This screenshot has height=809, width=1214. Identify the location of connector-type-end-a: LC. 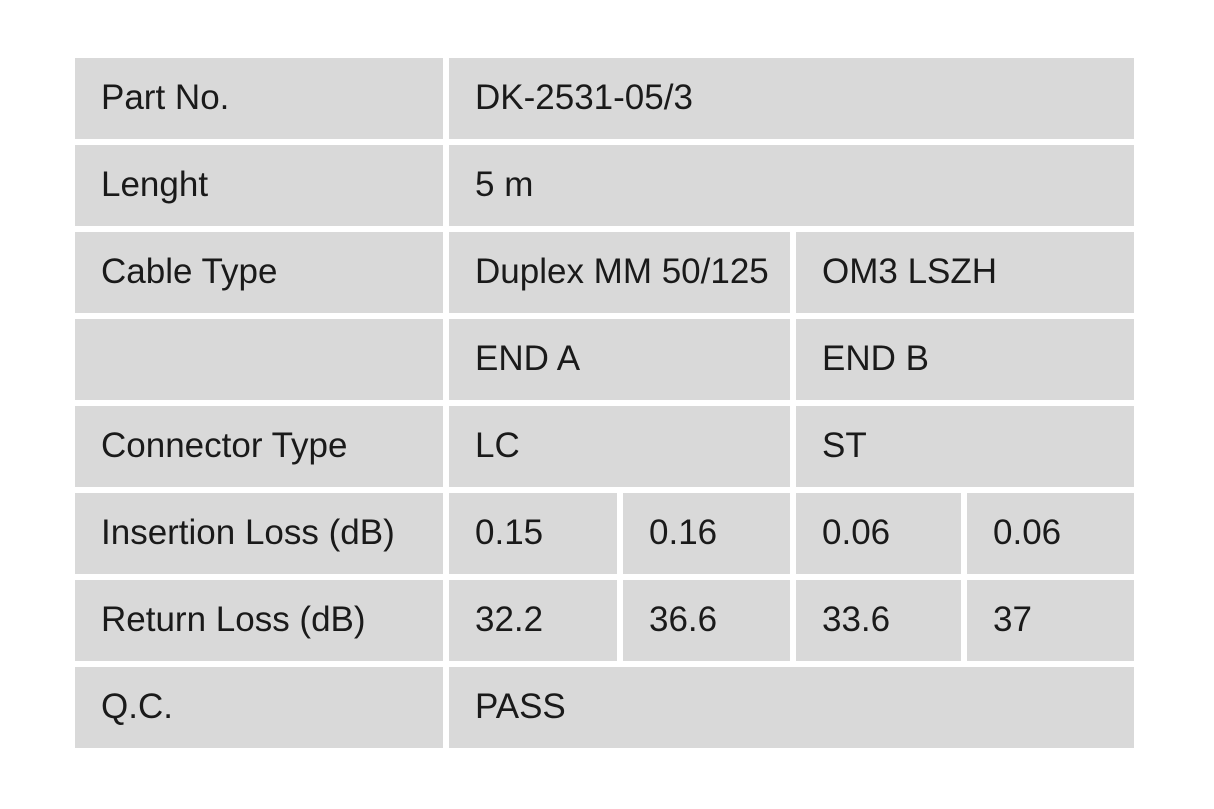
(619, 446).